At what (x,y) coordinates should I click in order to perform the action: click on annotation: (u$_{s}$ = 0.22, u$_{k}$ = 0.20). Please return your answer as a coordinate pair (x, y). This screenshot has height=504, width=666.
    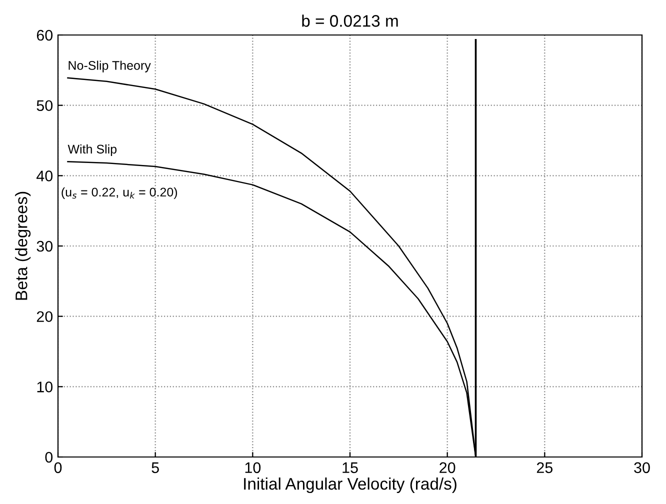
    Looking at the image, I should click on (120, 193).